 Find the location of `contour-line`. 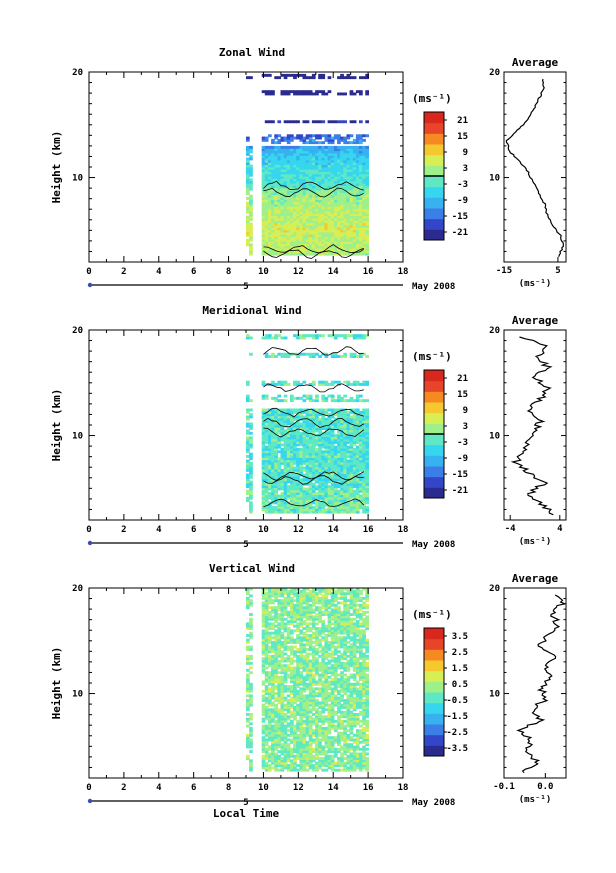

contour-line is located at coordinates (313, 480).